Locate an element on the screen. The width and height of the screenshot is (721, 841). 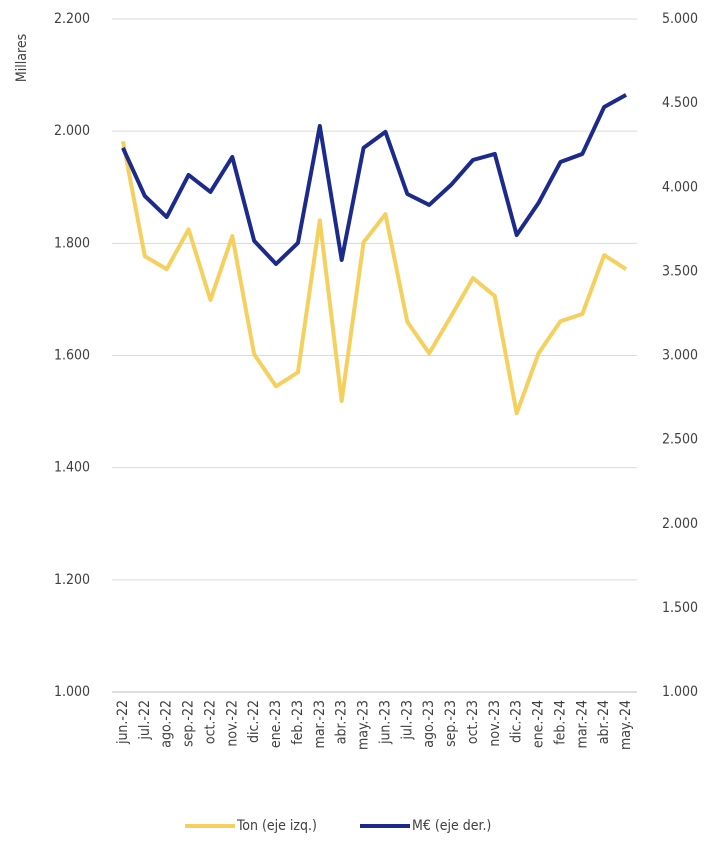
legend-label: Ton (eje izq.) is located at coordinates (276, 826).